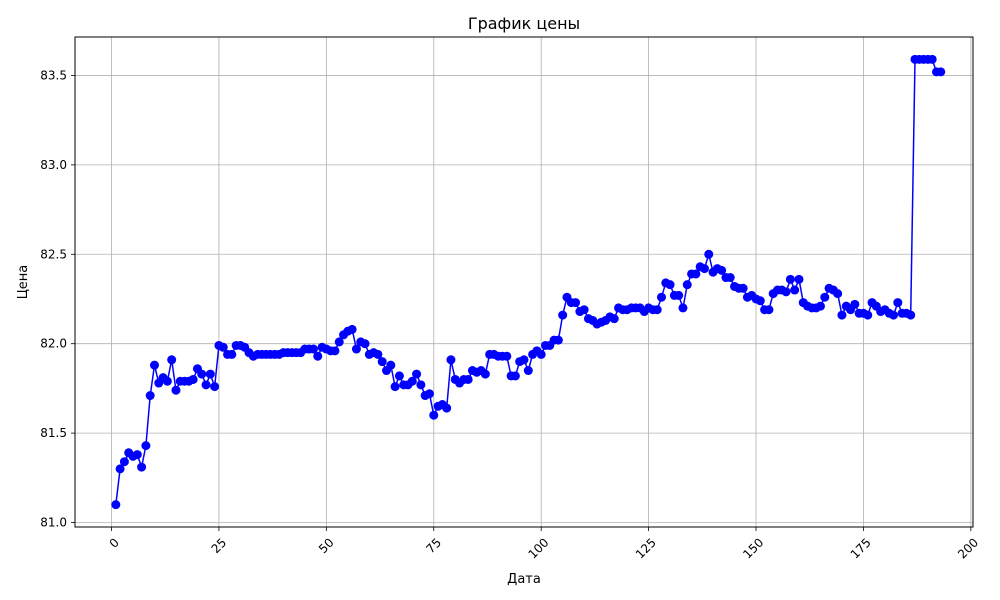 This screenshot has height=600, width=1000. What do you see at coordinates (53, 523) in the screenshot?
I see `y-tick-label: 81.0` at bounding box center [53, 523].